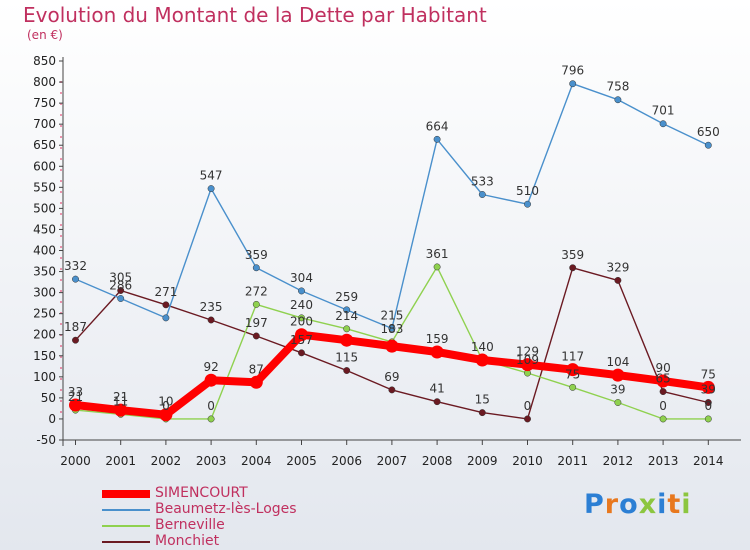 This screenshot has width=750, height=550. I want to click on y-tick-label: 800, so click(44, 82).